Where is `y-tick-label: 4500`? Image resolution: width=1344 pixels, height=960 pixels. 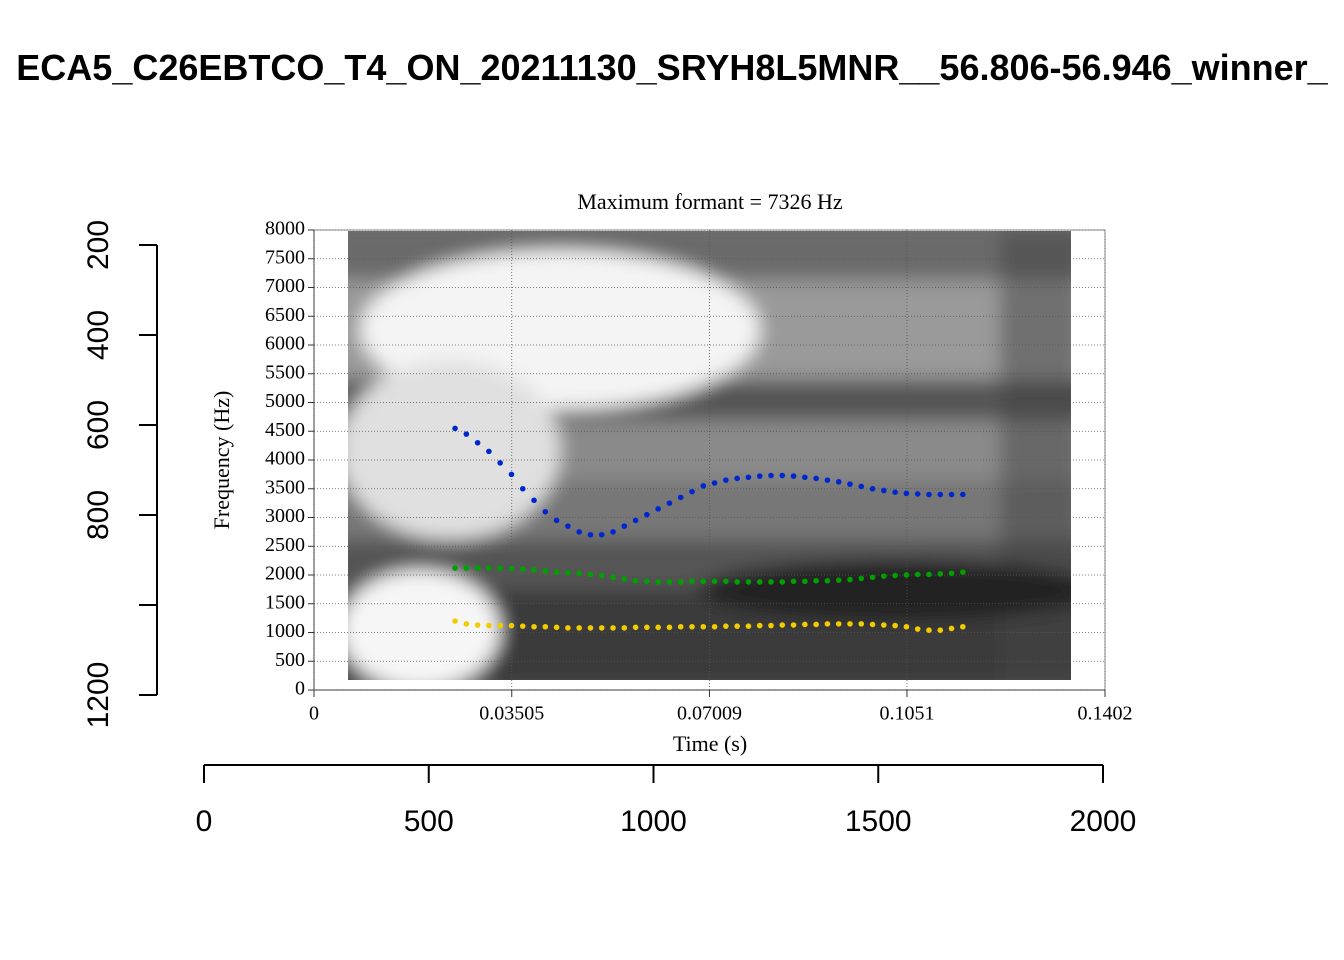
y-tick-label: 4500 is located at coordinates (285, 430).